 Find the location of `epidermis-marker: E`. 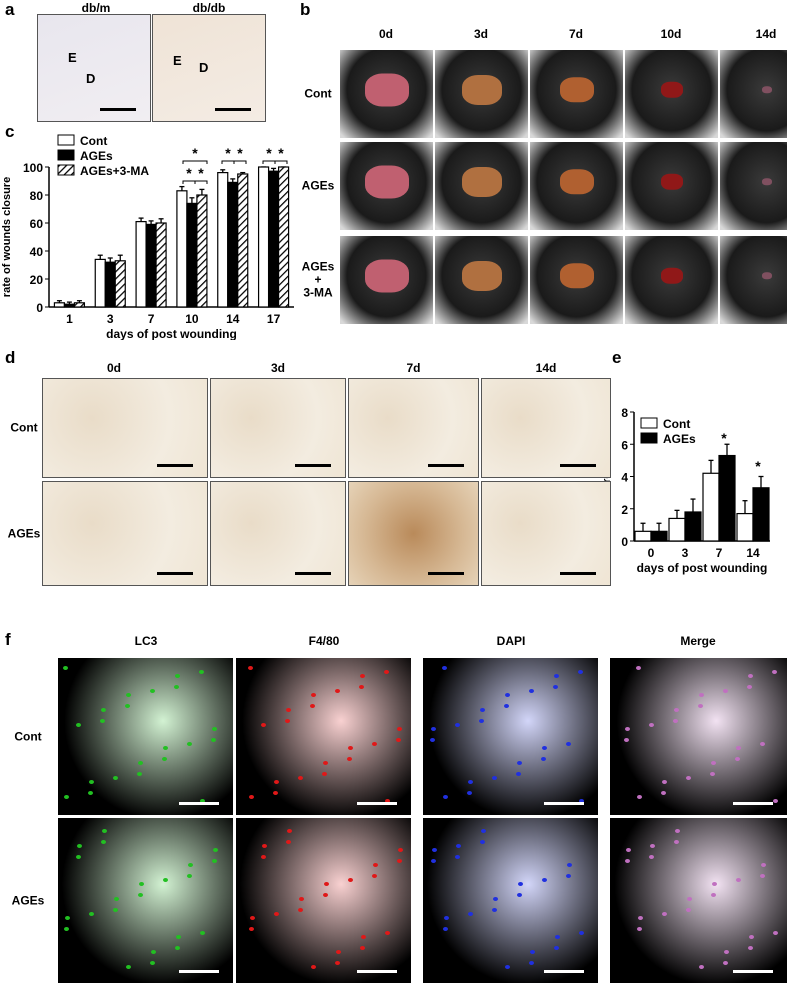

epidermis-marker: E is located at coordinates (72, 57).